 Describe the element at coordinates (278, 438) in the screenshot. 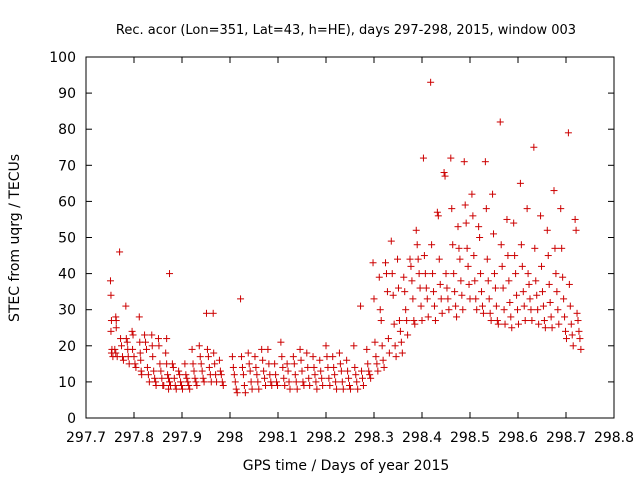

I see `x-tick-label: 298.1` at that location.